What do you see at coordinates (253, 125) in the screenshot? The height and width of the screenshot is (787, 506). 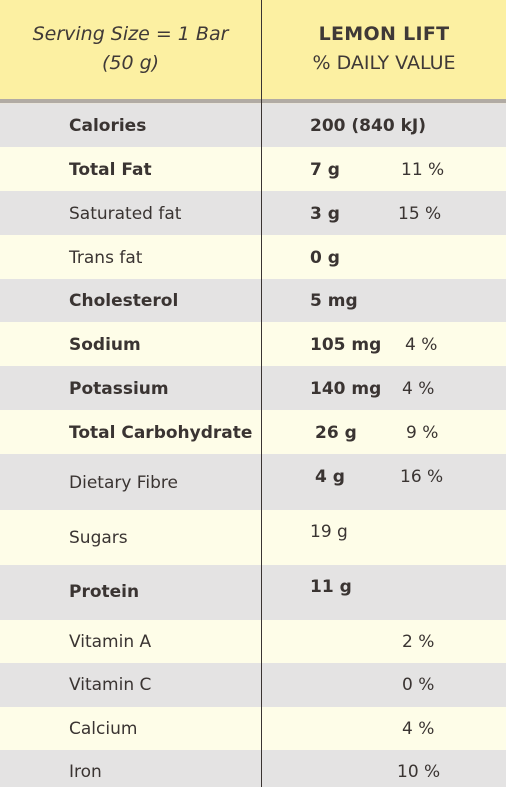 I see `table-row: Calories 200 (840 kJ)` at bounding box center [253, 125].